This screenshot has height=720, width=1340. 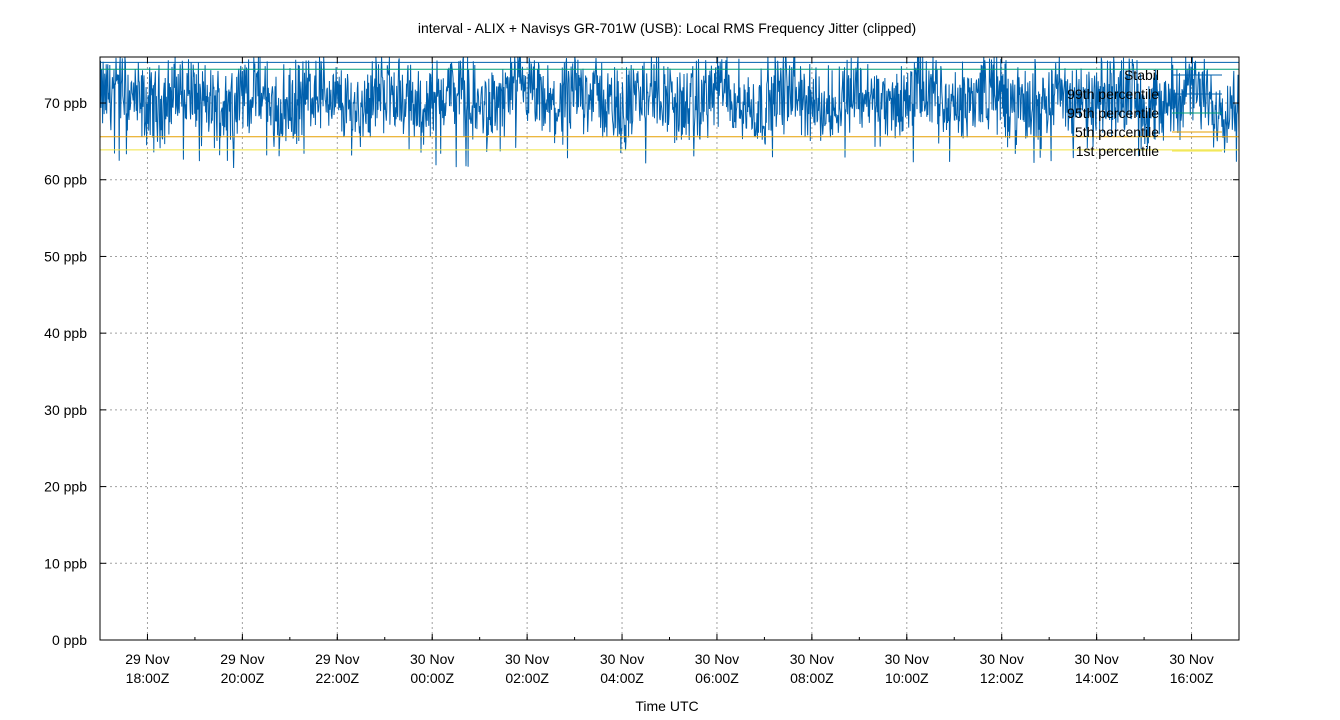 What do you see at coordinates (1113, 113) in the screenshot?
I see `legend-label: 95th percentile` at bounding box center [1113, 113].